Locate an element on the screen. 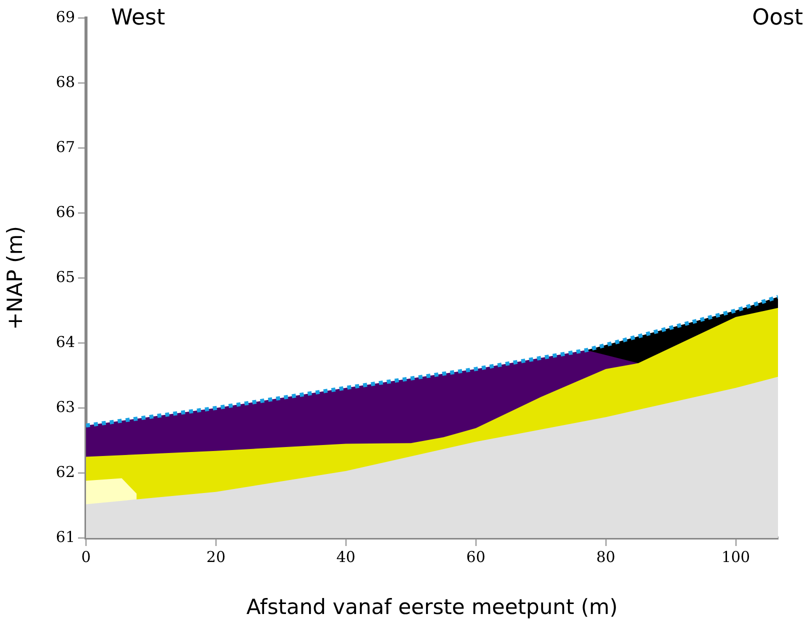 The image size is (807, 625). annotation: West is located at coordinates (138, 18).